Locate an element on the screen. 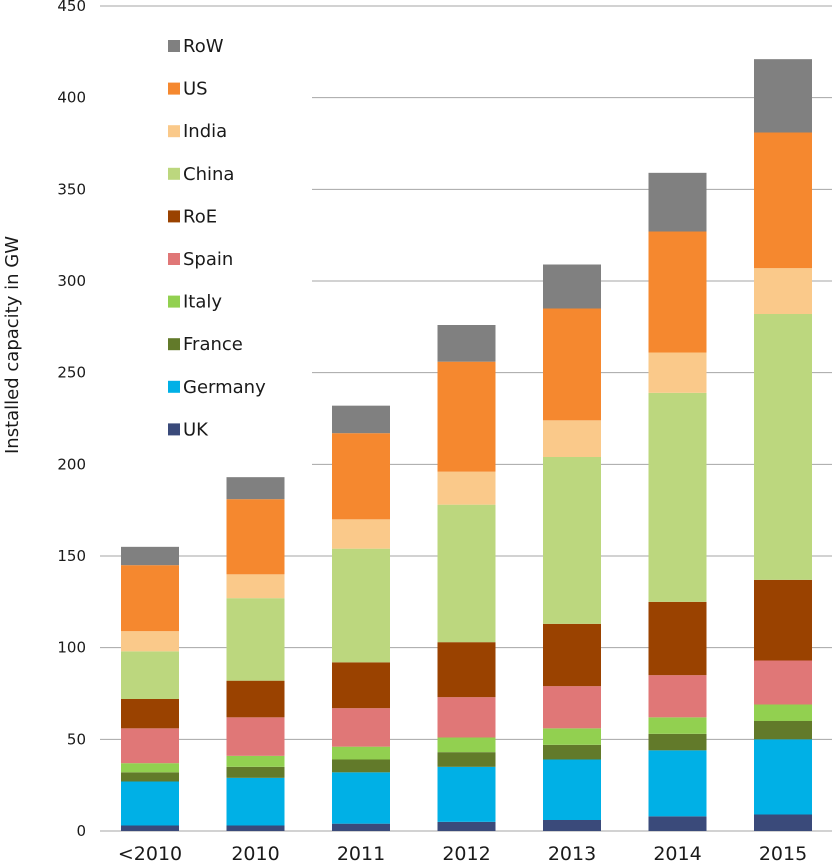  legend-item: RoE is located at coordinates (192, 216).